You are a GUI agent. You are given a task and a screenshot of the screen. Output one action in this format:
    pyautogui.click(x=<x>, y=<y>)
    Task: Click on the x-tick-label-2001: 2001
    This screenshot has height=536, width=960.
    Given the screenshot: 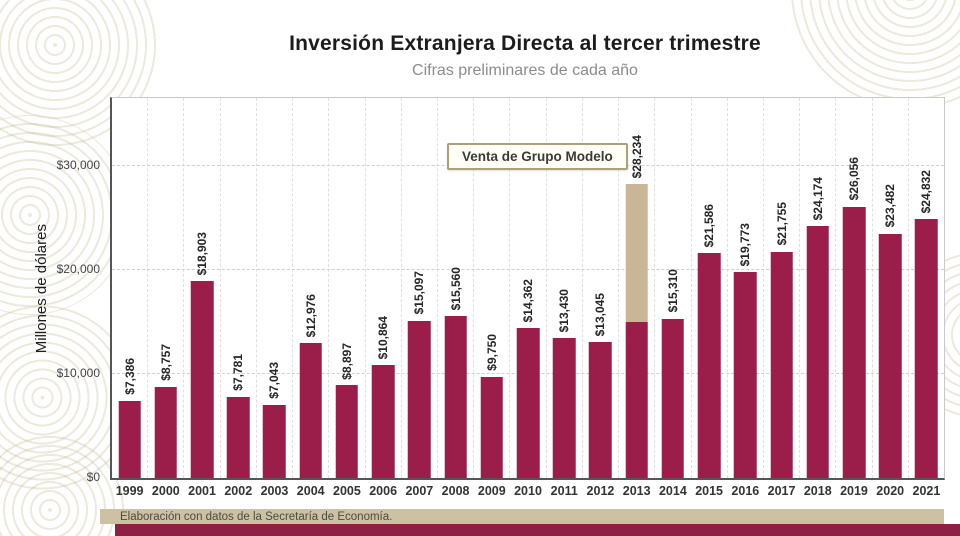 What is the action you would take?
    pyautogui.click(x=202, y=491)
    